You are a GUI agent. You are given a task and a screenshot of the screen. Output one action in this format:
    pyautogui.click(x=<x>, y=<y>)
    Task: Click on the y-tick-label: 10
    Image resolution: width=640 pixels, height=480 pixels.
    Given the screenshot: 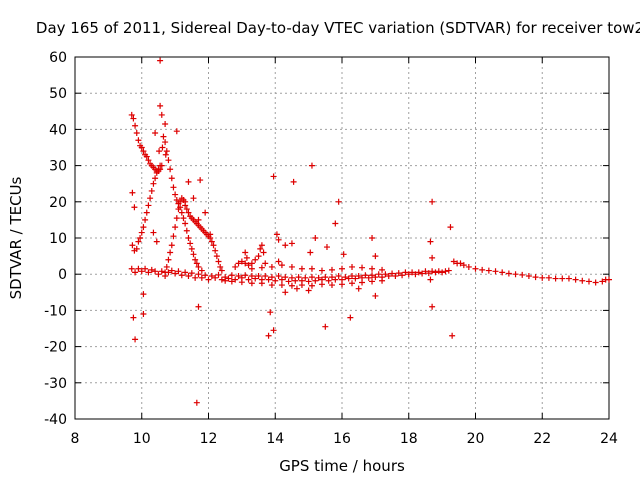 What is the action you would take?
    pyautogui.click(x=58, y=239)
    